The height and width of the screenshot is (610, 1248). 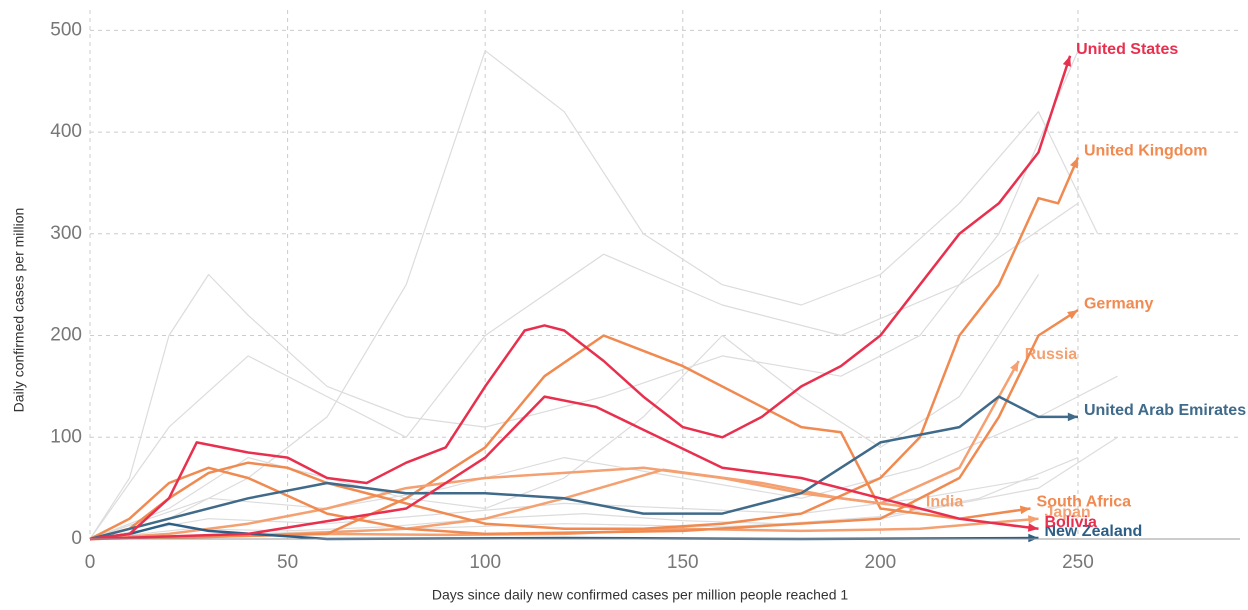 I want to click on series-label: Bolivia, so click(x=1070, y=522).